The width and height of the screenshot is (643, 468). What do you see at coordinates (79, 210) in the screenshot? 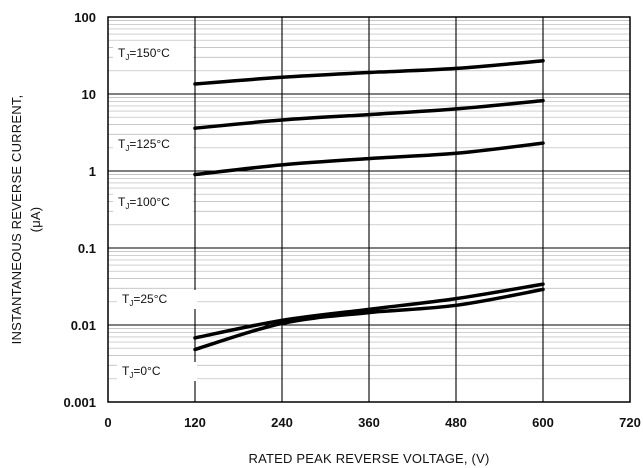
I see `y-tick-labels: 0.001 0.01 0.1 1 10 100` at bounding box center [79, 210].